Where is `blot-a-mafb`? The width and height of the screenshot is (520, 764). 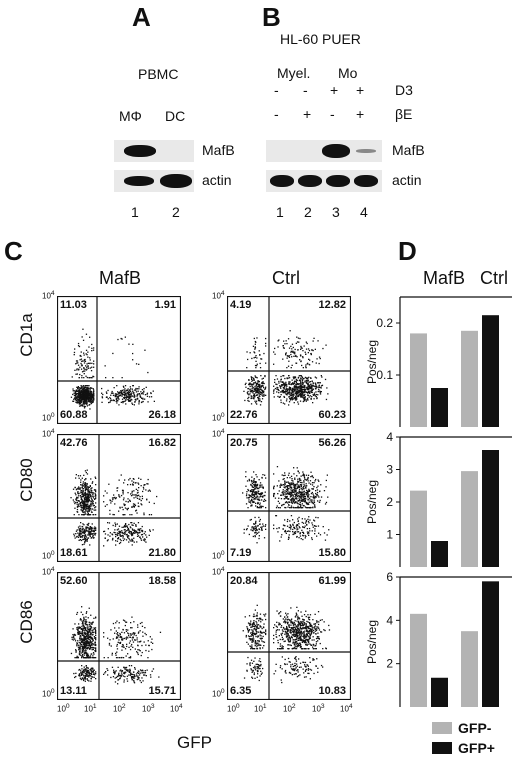 blot-a-mafb is located at coordinates (154, 151).